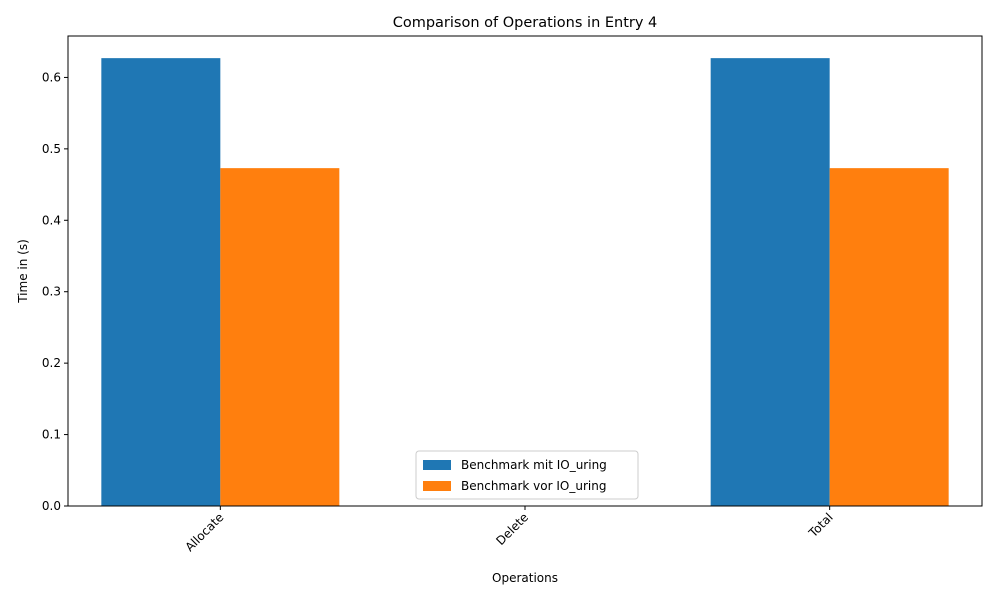 This screenshot has width=1000, height=600. I want to click on bar-1-allocate, so click(161, 282).